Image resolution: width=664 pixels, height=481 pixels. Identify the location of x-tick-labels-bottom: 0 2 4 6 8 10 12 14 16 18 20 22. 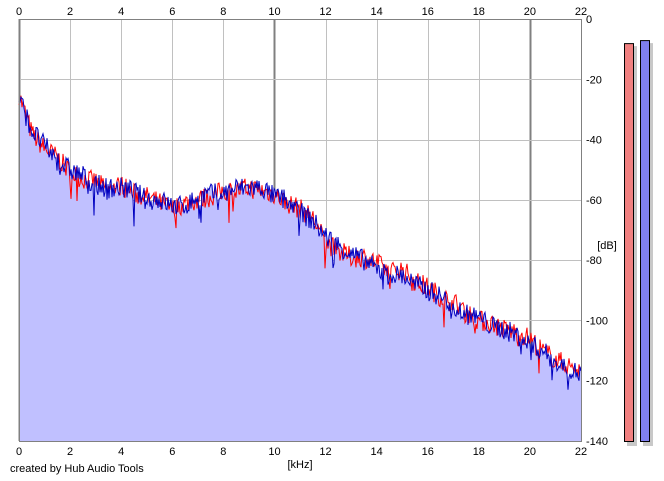
(301, 452).